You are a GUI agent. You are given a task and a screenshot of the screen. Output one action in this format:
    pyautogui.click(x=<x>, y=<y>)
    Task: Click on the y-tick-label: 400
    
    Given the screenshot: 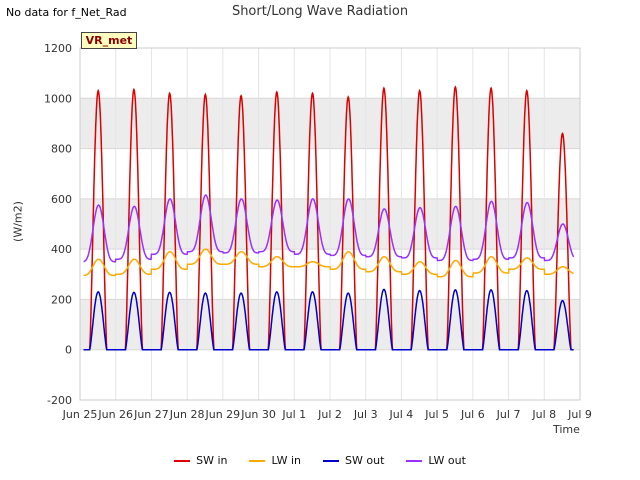 What is the action you would take?
    pyautogui.click(x=61, y=249)
    